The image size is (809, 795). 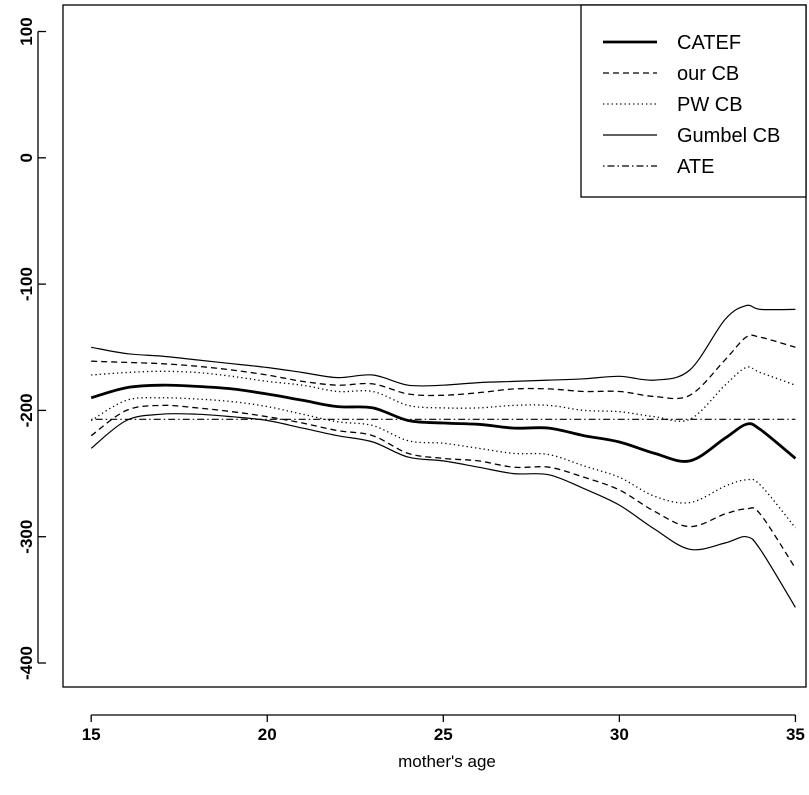 I want to click on series-line-our-cb-upper, so click(x=443, y=367).